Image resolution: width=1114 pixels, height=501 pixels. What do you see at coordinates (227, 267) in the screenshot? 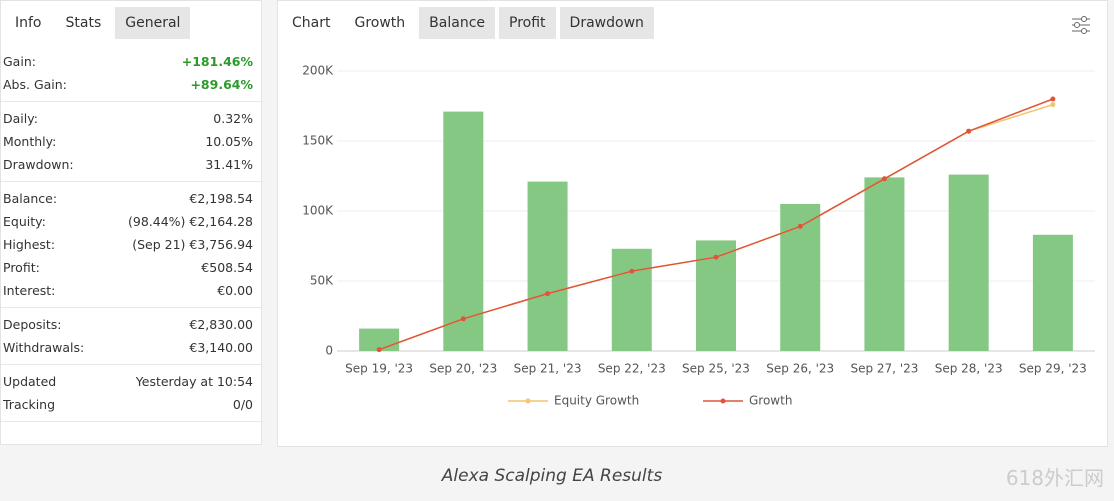
I see `info-value: €508.54` at bounding box center [227, 267].